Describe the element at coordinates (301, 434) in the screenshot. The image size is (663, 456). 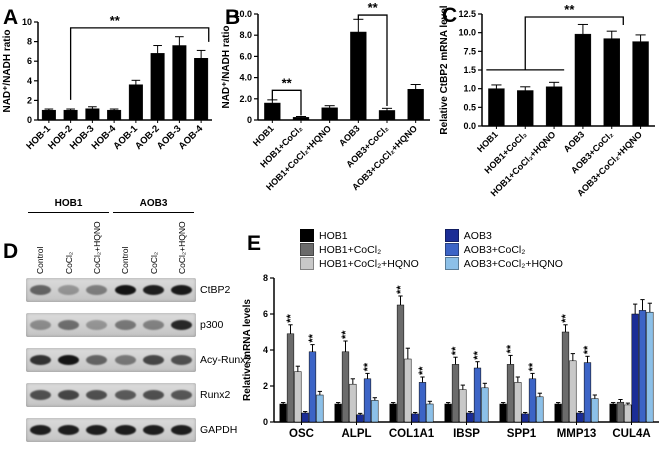
I see `svg-text: OSC` at that location.